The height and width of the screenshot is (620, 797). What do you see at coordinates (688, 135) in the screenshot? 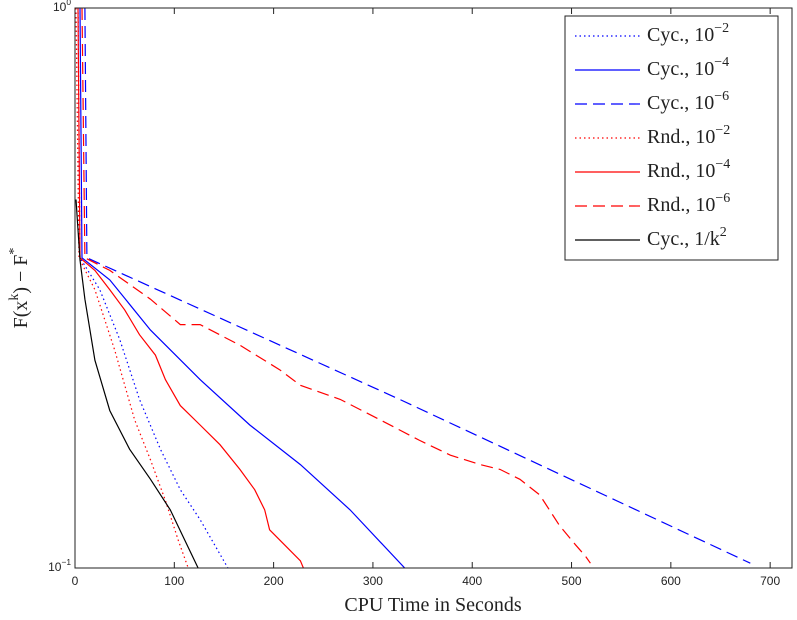
I see `legend-label: Rnd., 10−2` at bounding box center [688, 135].